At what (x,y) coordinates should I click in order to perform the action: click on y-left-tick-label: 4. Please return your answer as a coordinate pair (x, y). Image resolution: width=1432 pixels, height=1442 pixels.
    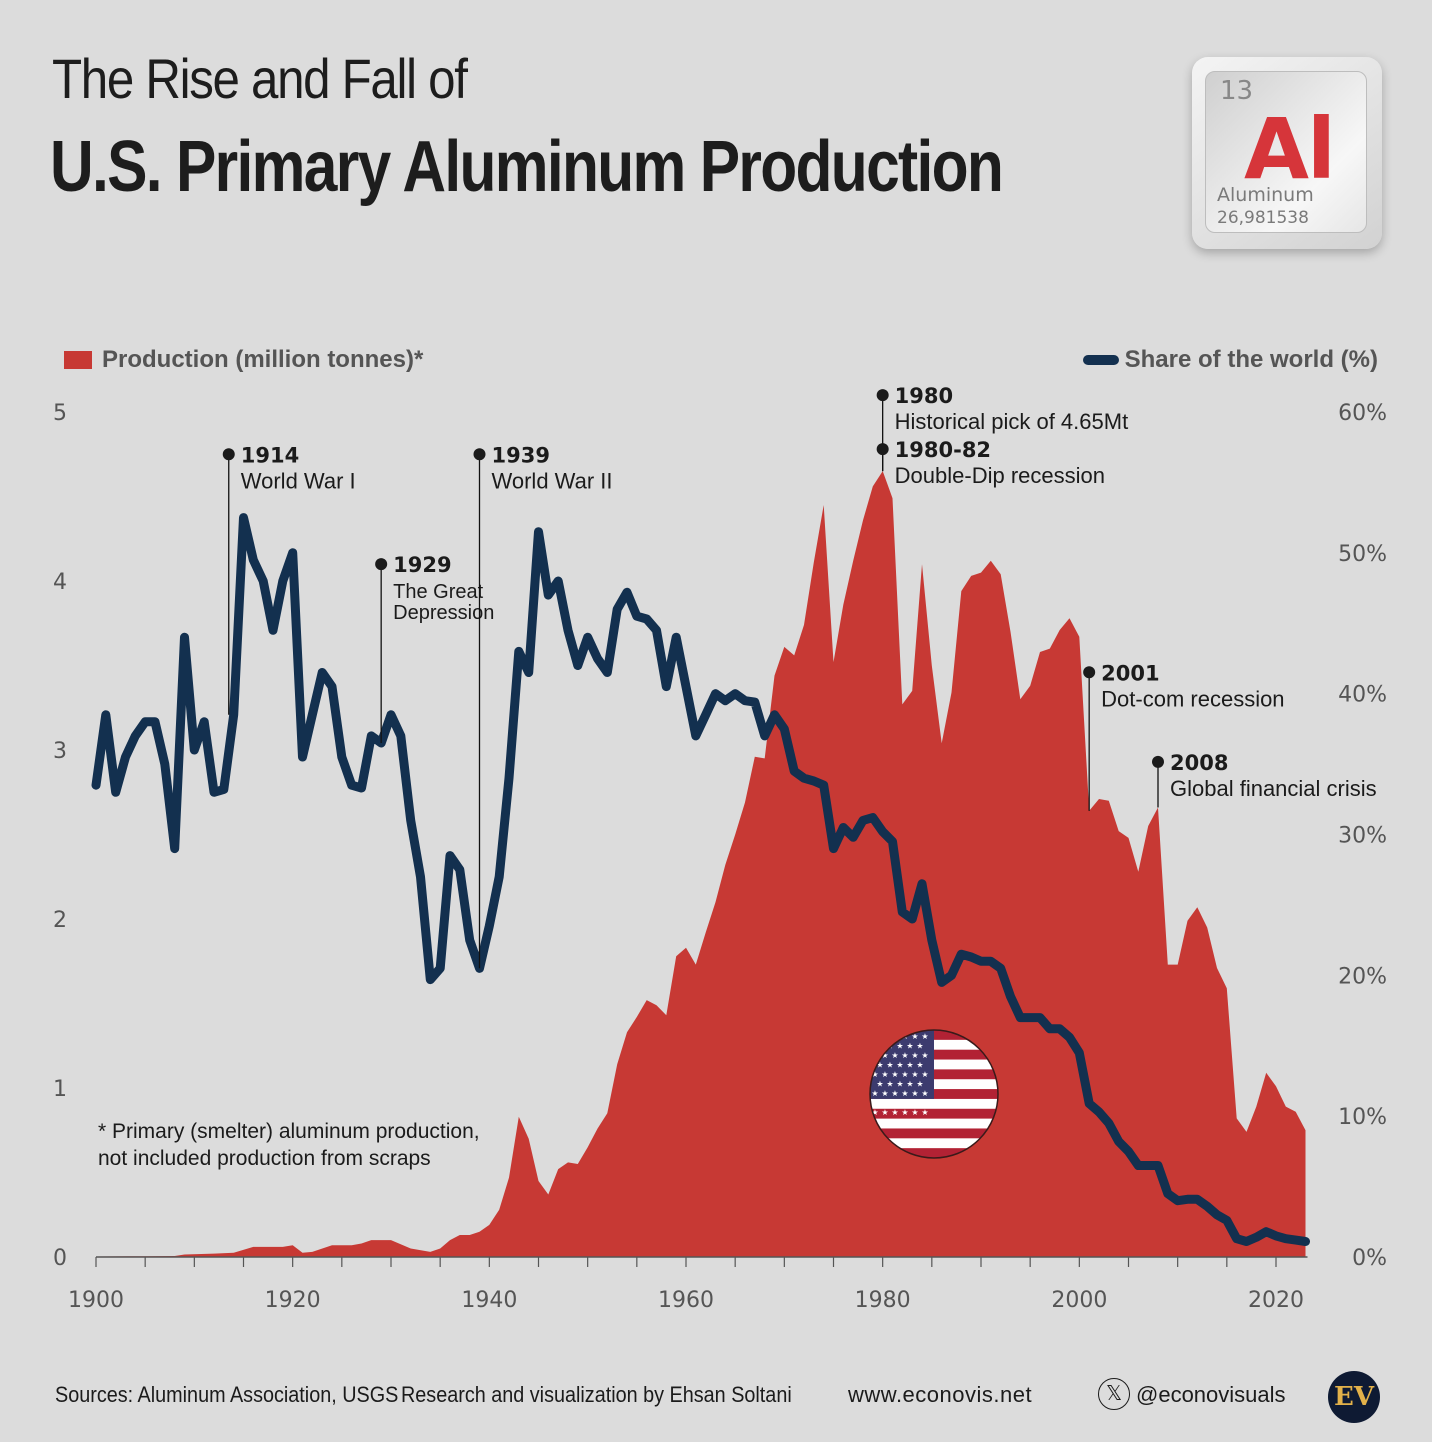
    Looking at the image, I should click on (60, 582).